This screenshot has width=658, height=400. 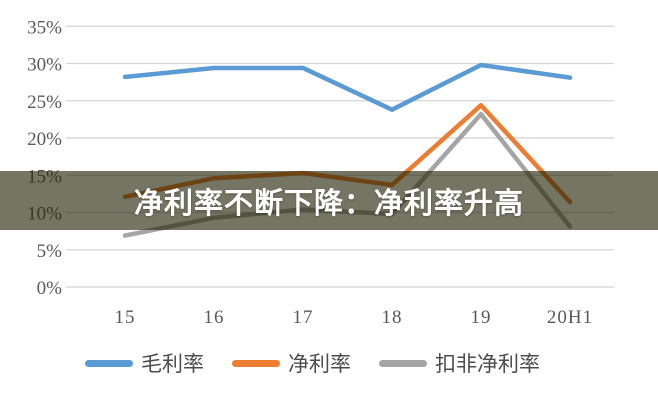 I want to click on legend-item-gross-margin: 毛利率, so click(x=144, y=363).